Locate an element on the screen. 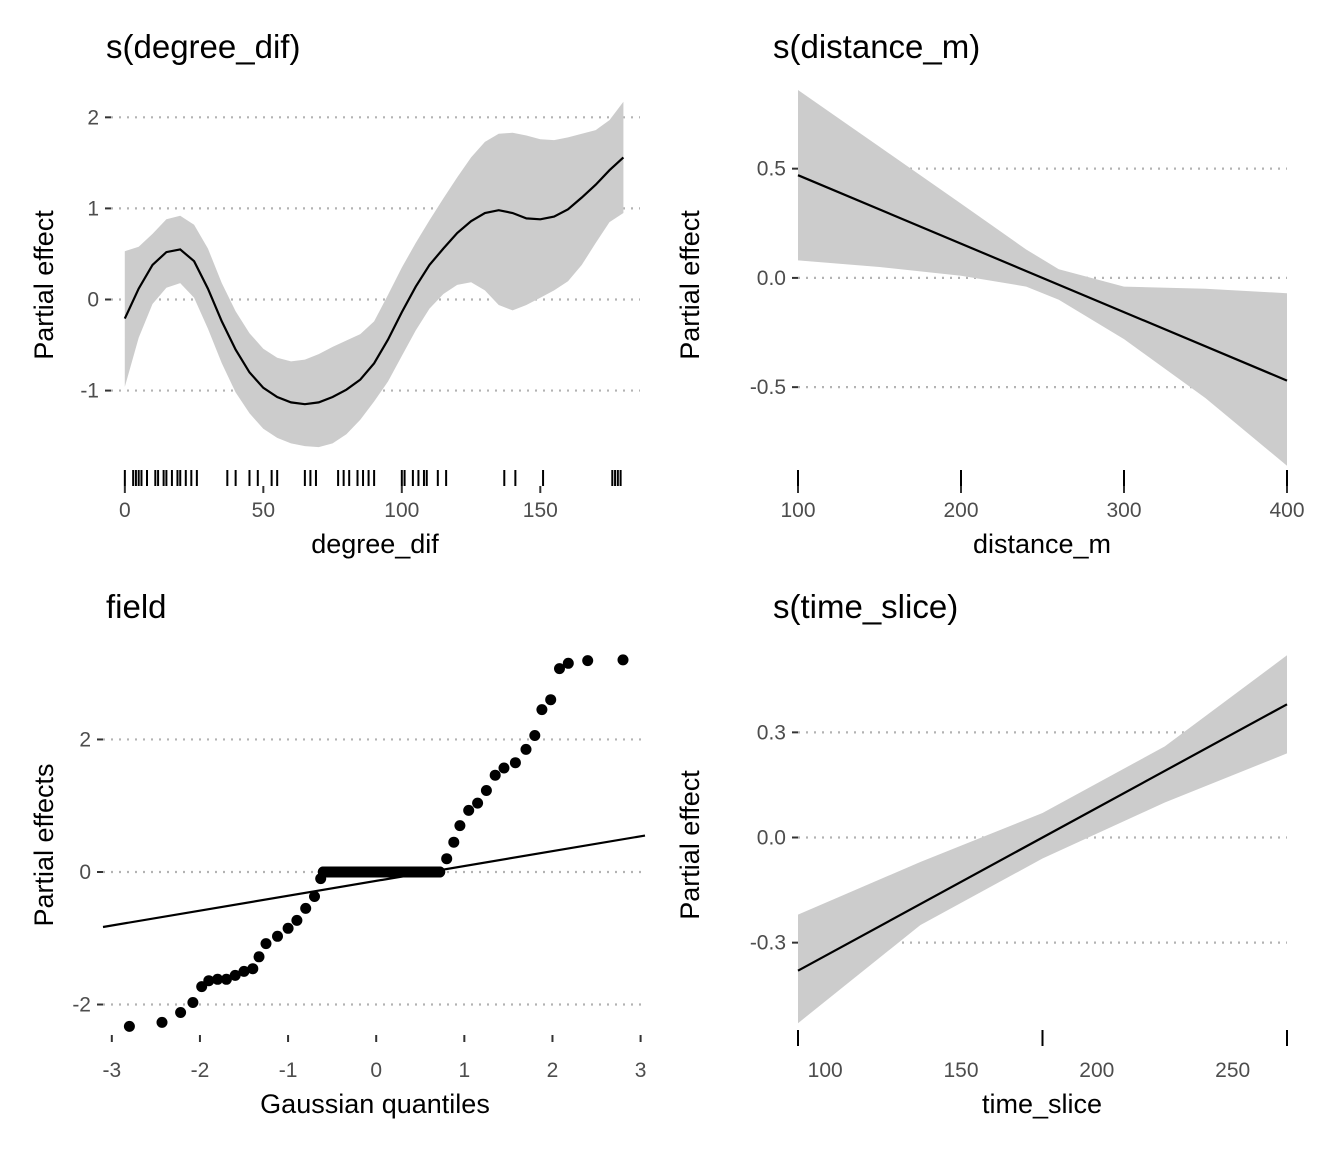  y-ticks: 0.3 0.0 -0.3 is located at coordinates (774, 838).